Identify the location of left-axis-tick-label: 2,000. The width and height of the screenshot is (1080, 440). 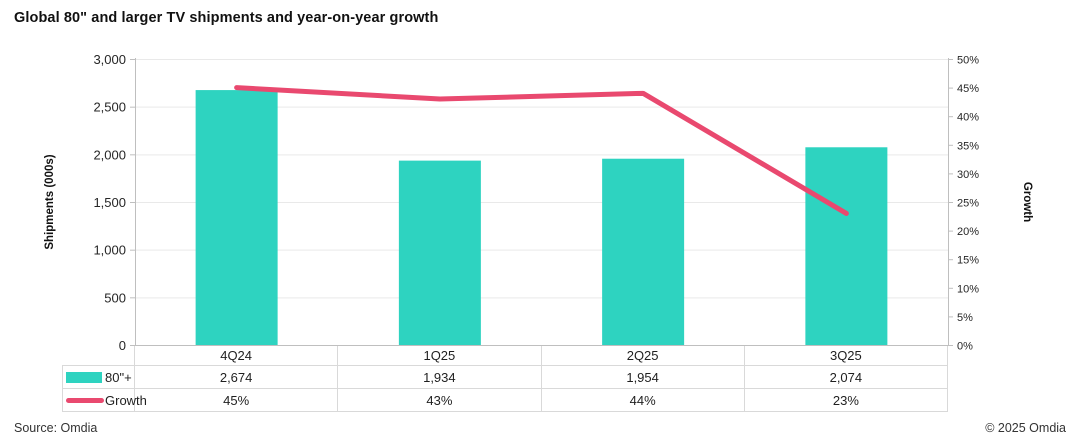
(109, 154).